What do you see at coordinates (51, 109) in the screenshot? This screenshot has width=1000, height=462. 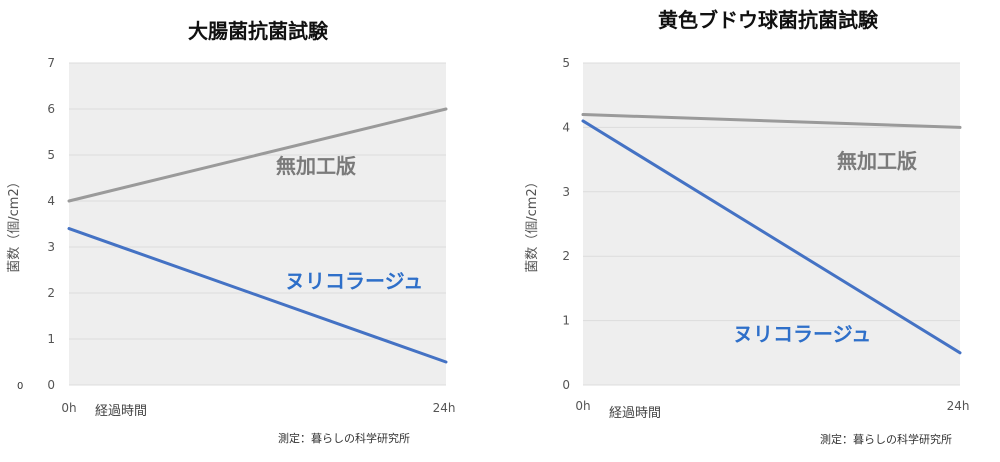 I see `y-tick-label: 6` at bounding box center [51, 109].